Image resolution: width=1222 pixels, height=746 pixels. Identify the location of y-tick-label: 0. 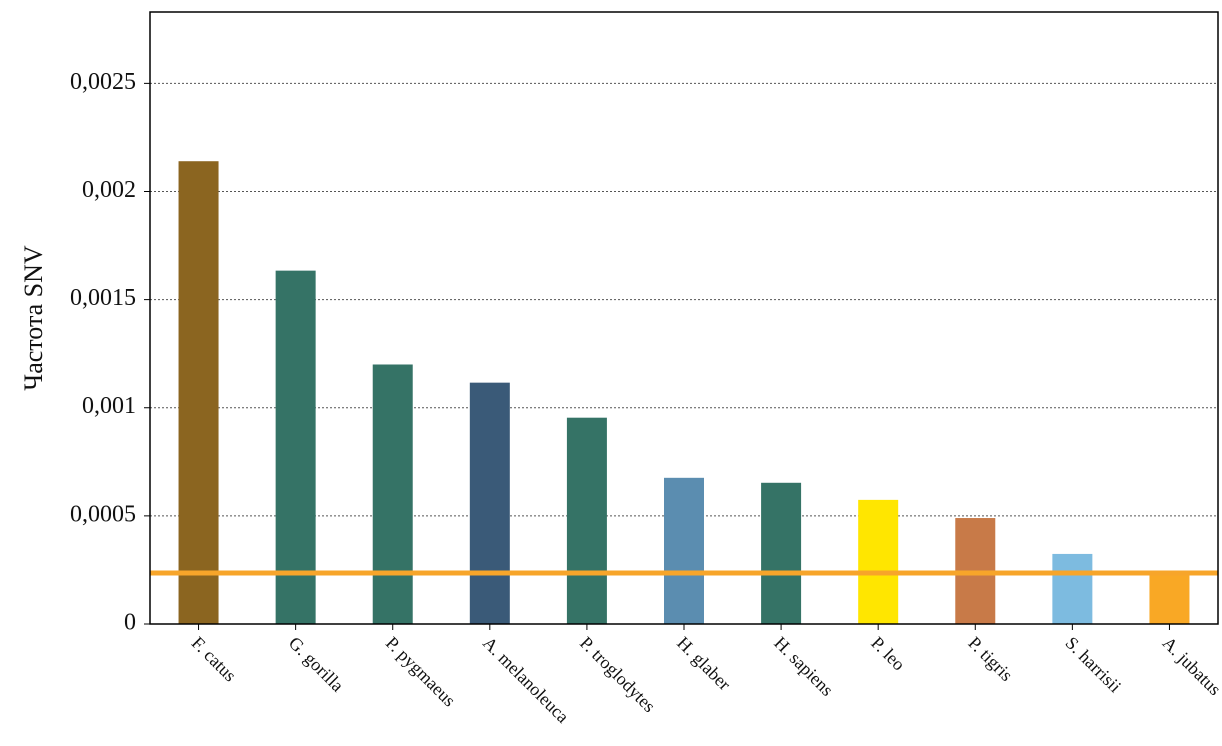
(130, 623).